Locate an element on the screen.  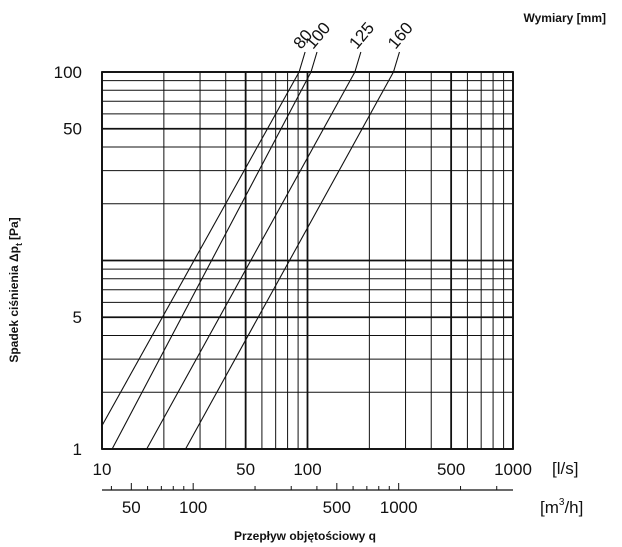
secondary-tick-label: 50 is located at coordinates (131, 507).